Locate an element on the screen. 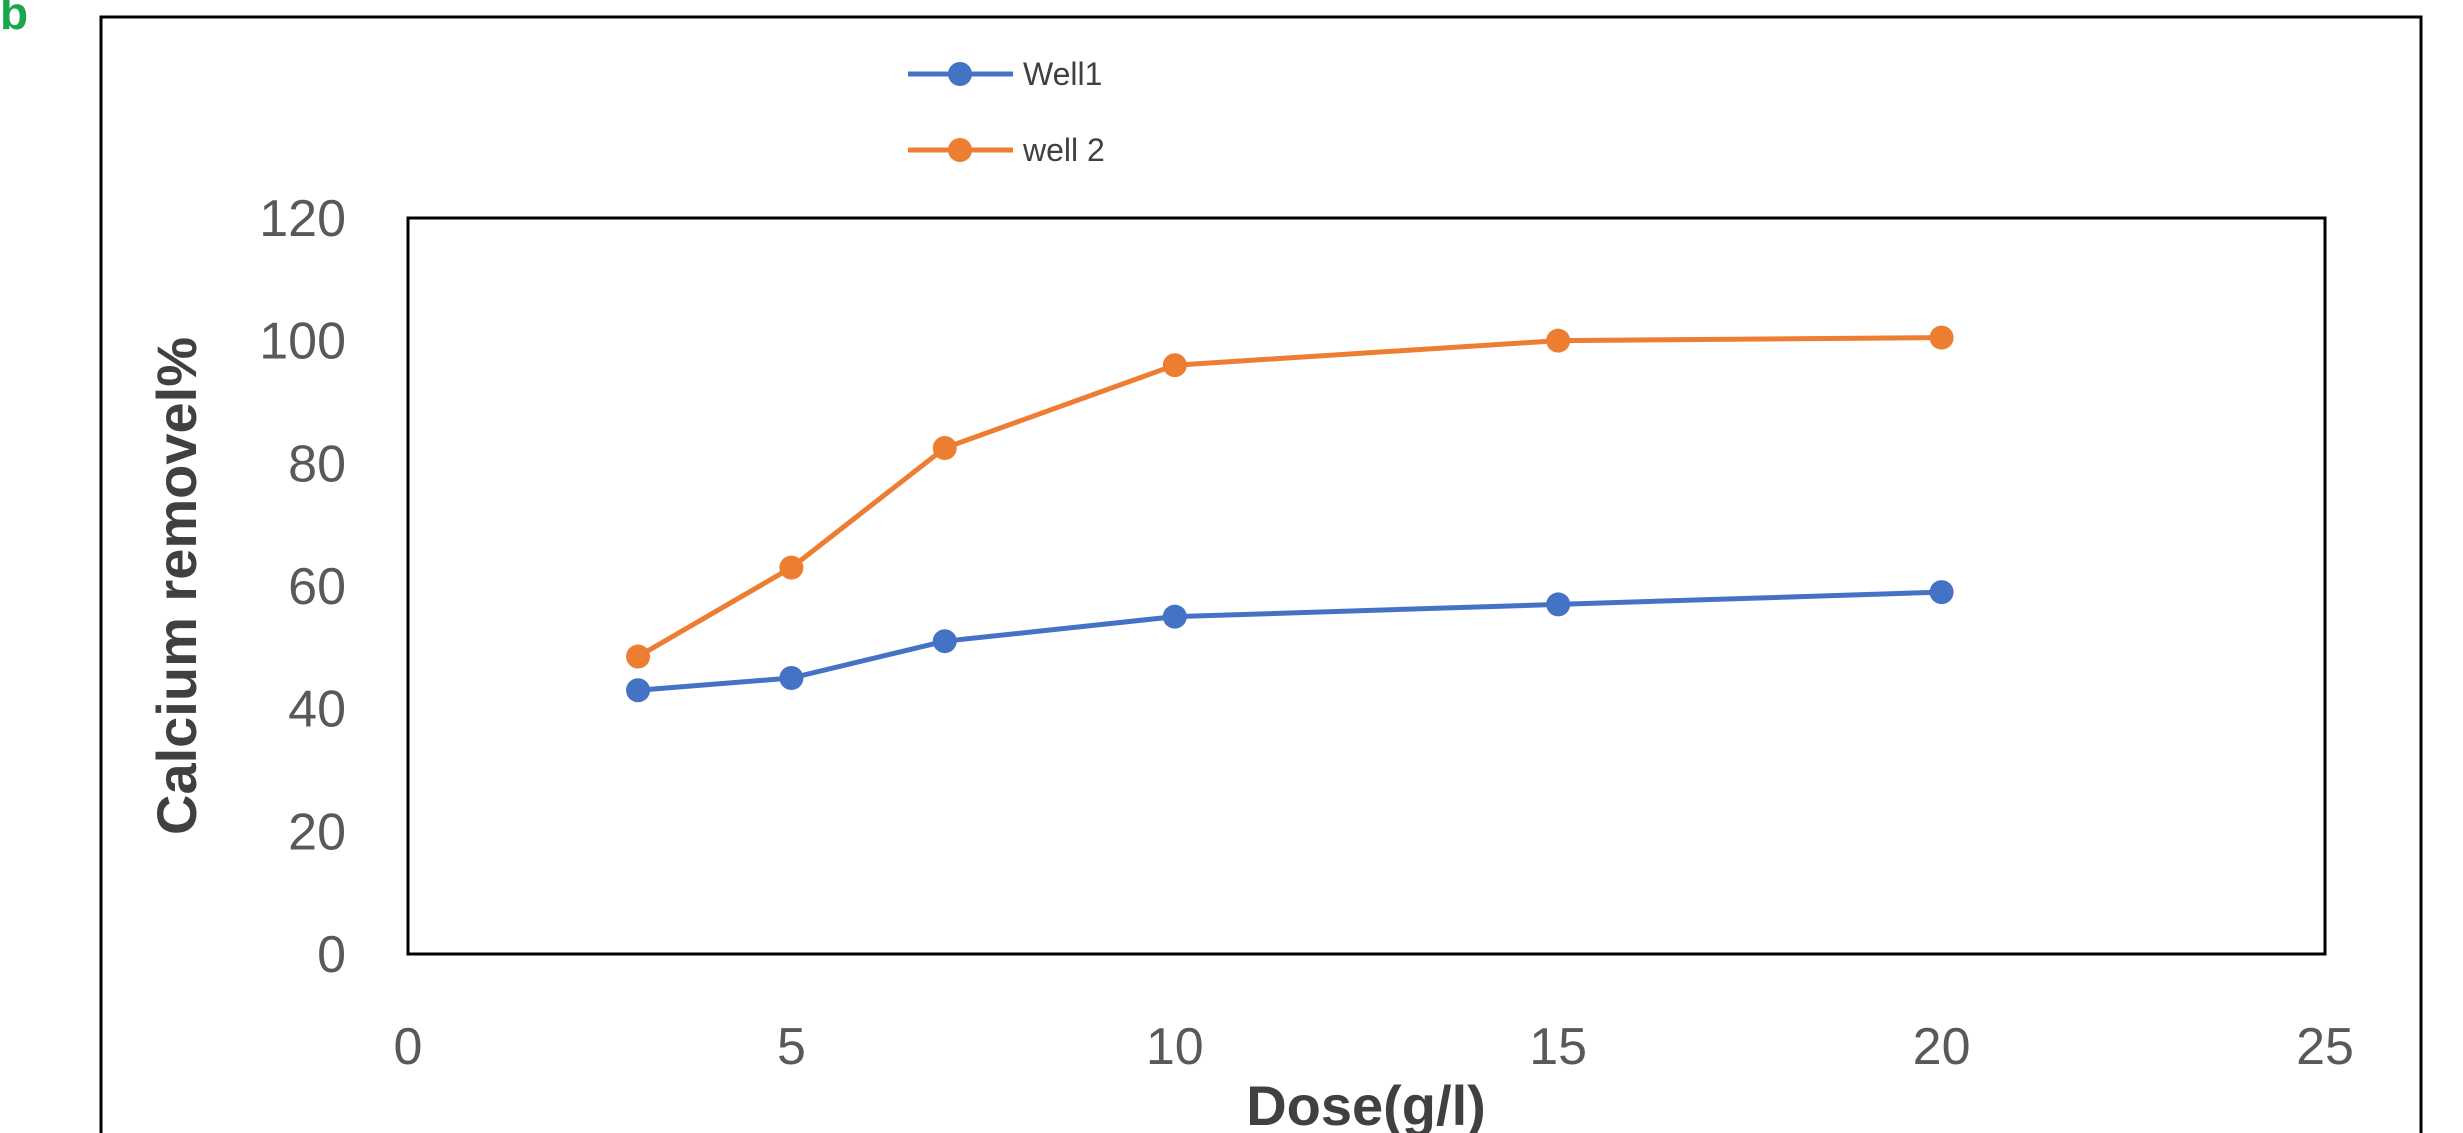 The width and height of the screenshot is (2463, 1133). y-tick-label: 40 is located at coordinates (317, 710).